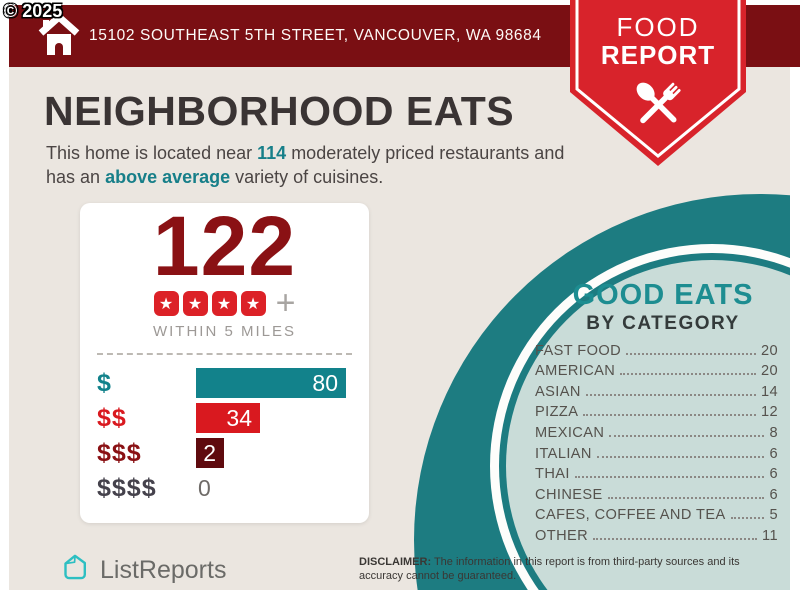  What do you see at coordinates (656, 533) in the screenshot?
I see `category-row: OTHER 11` at bounding box center [656, 533].